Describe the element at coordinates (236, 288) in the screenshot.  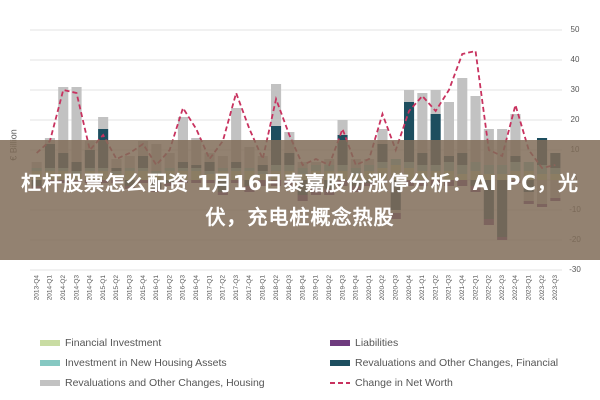
I see `x-tick-label: 2017-Q3` at that location.